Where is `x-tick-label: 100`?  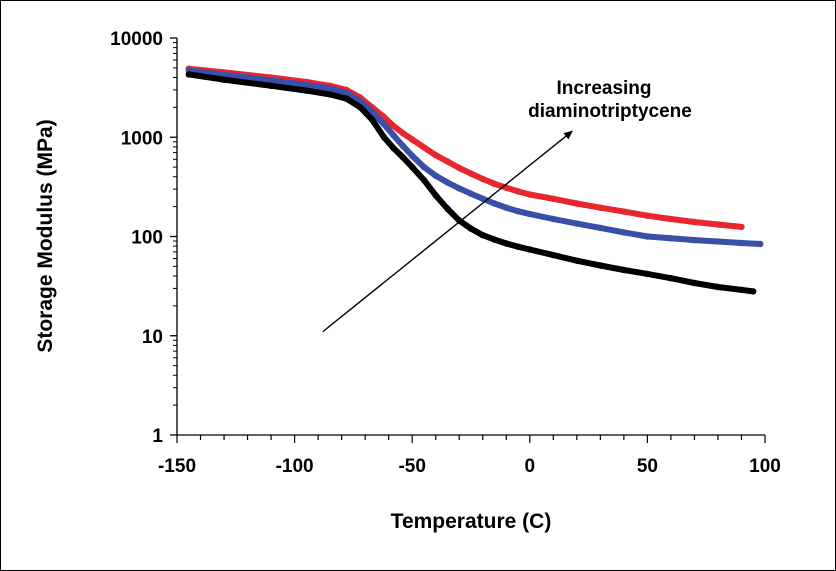 x-tick-label: 100 is located at coordinates (765, 466).